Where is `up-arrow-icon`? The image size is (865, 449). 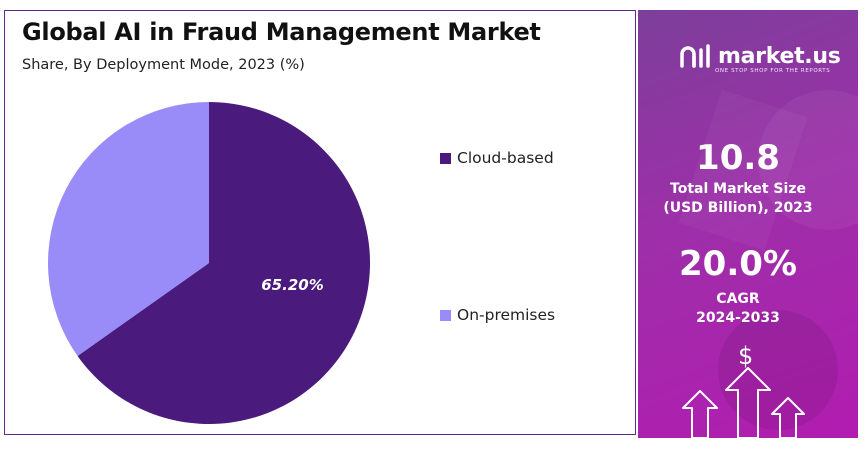
up-arrow-icon is located at coordinates (743, 402).